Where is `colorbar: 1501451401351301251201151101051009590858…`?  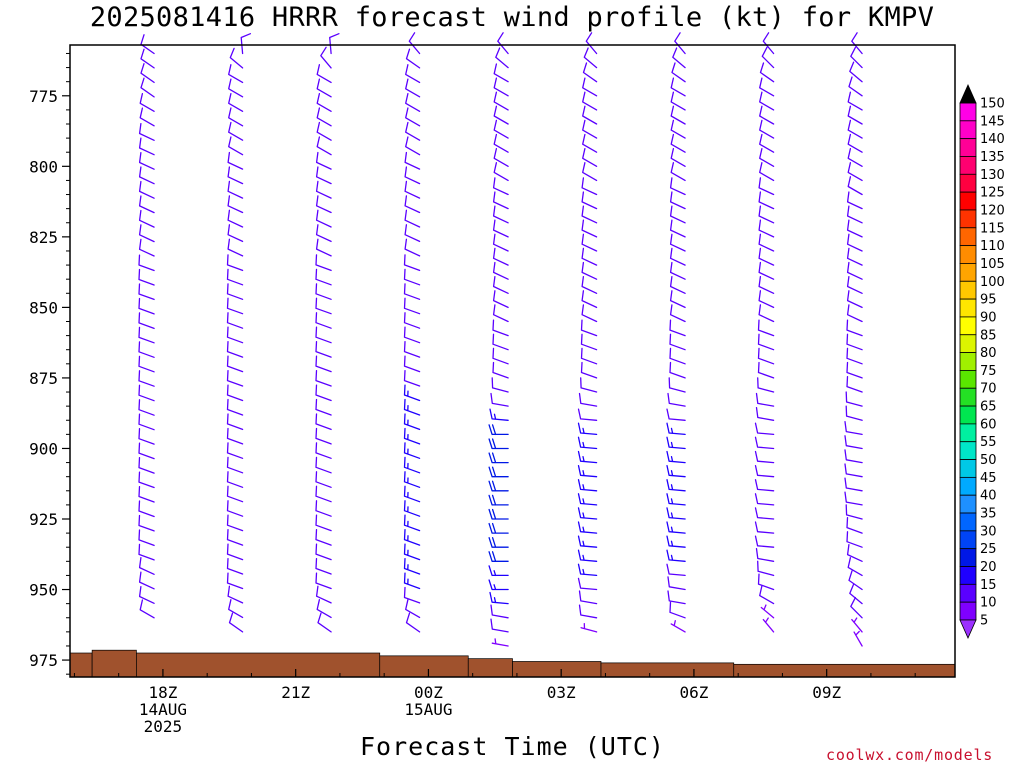 colorbar: 1501451401351301251201151101051009590858… is located at coordinates (982, 361).